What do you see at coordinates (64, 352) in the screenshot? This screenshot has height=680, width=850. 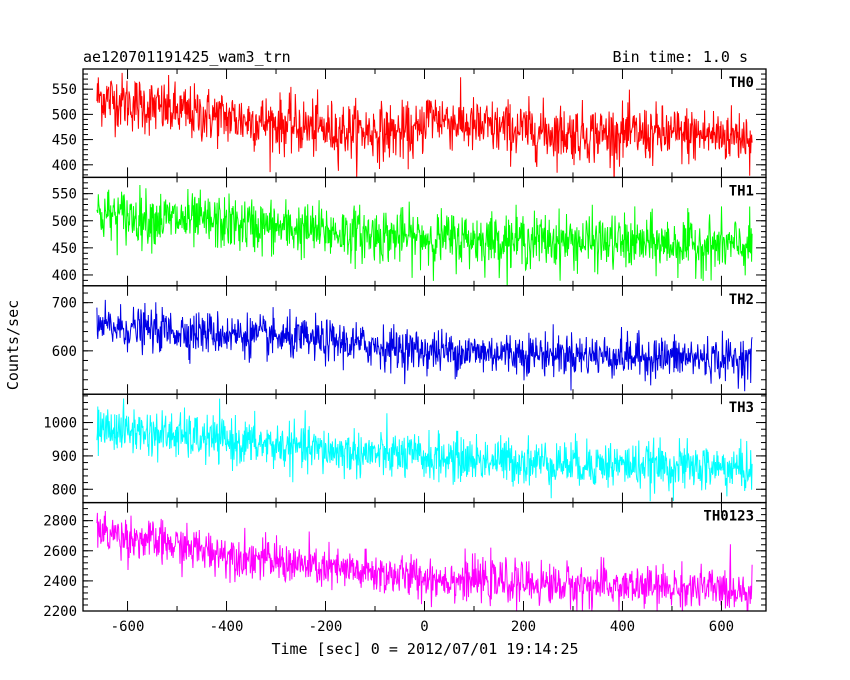 I see `y-tick-label: 600` at bounding box center [64, 352].